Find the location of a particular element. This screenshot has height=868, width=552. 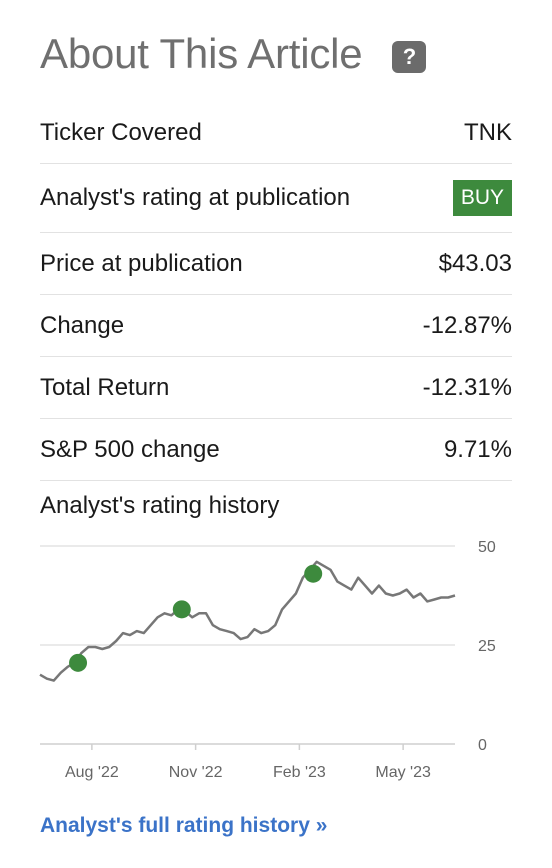

sp500-value: 9.71% is located at coordinates (477, 449).